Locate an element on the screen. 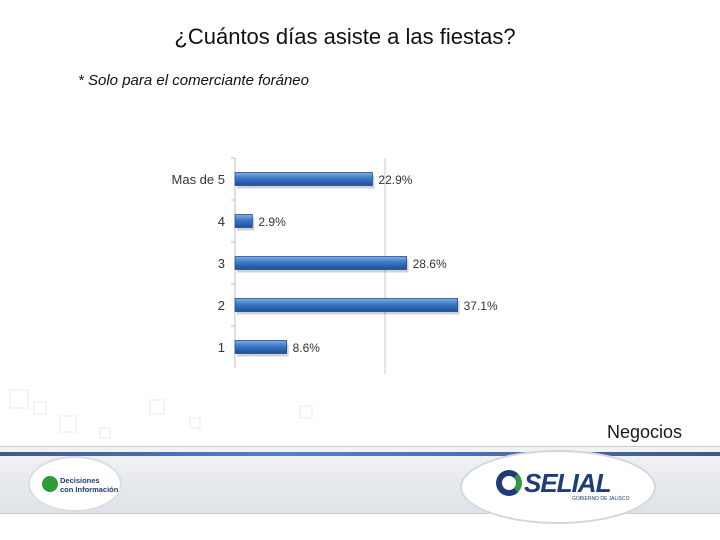  background-decoration is located at coordinates (161, 414).